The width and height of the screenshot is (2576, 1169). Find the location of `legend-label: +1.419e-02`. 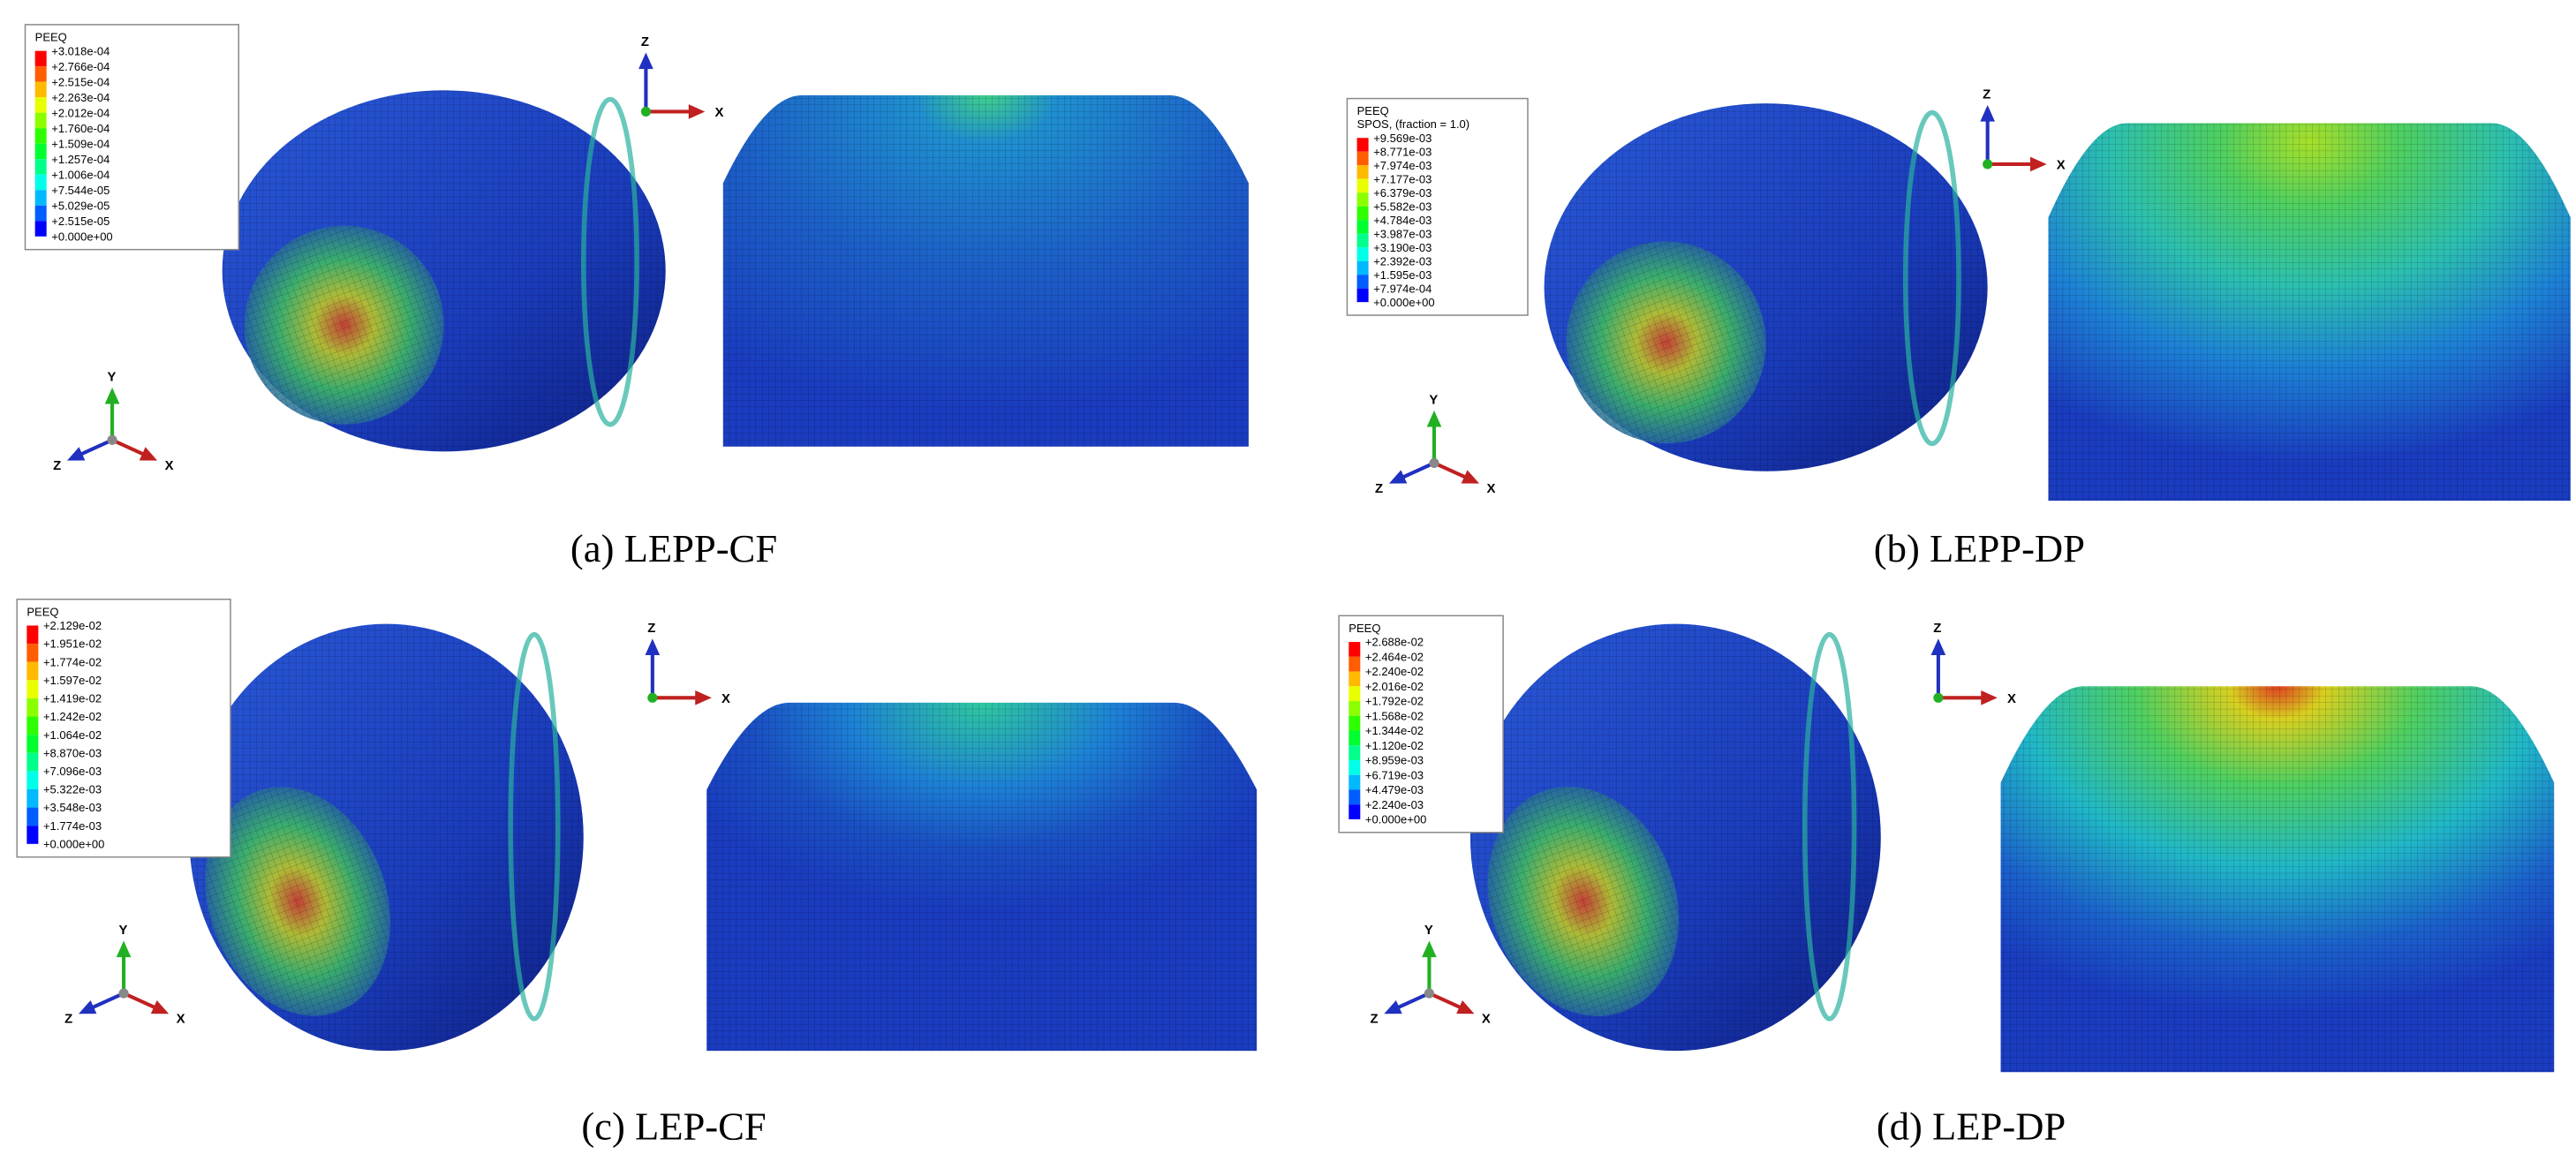

legend-label: +1.419e-02 is located at coordinates (73, 698).